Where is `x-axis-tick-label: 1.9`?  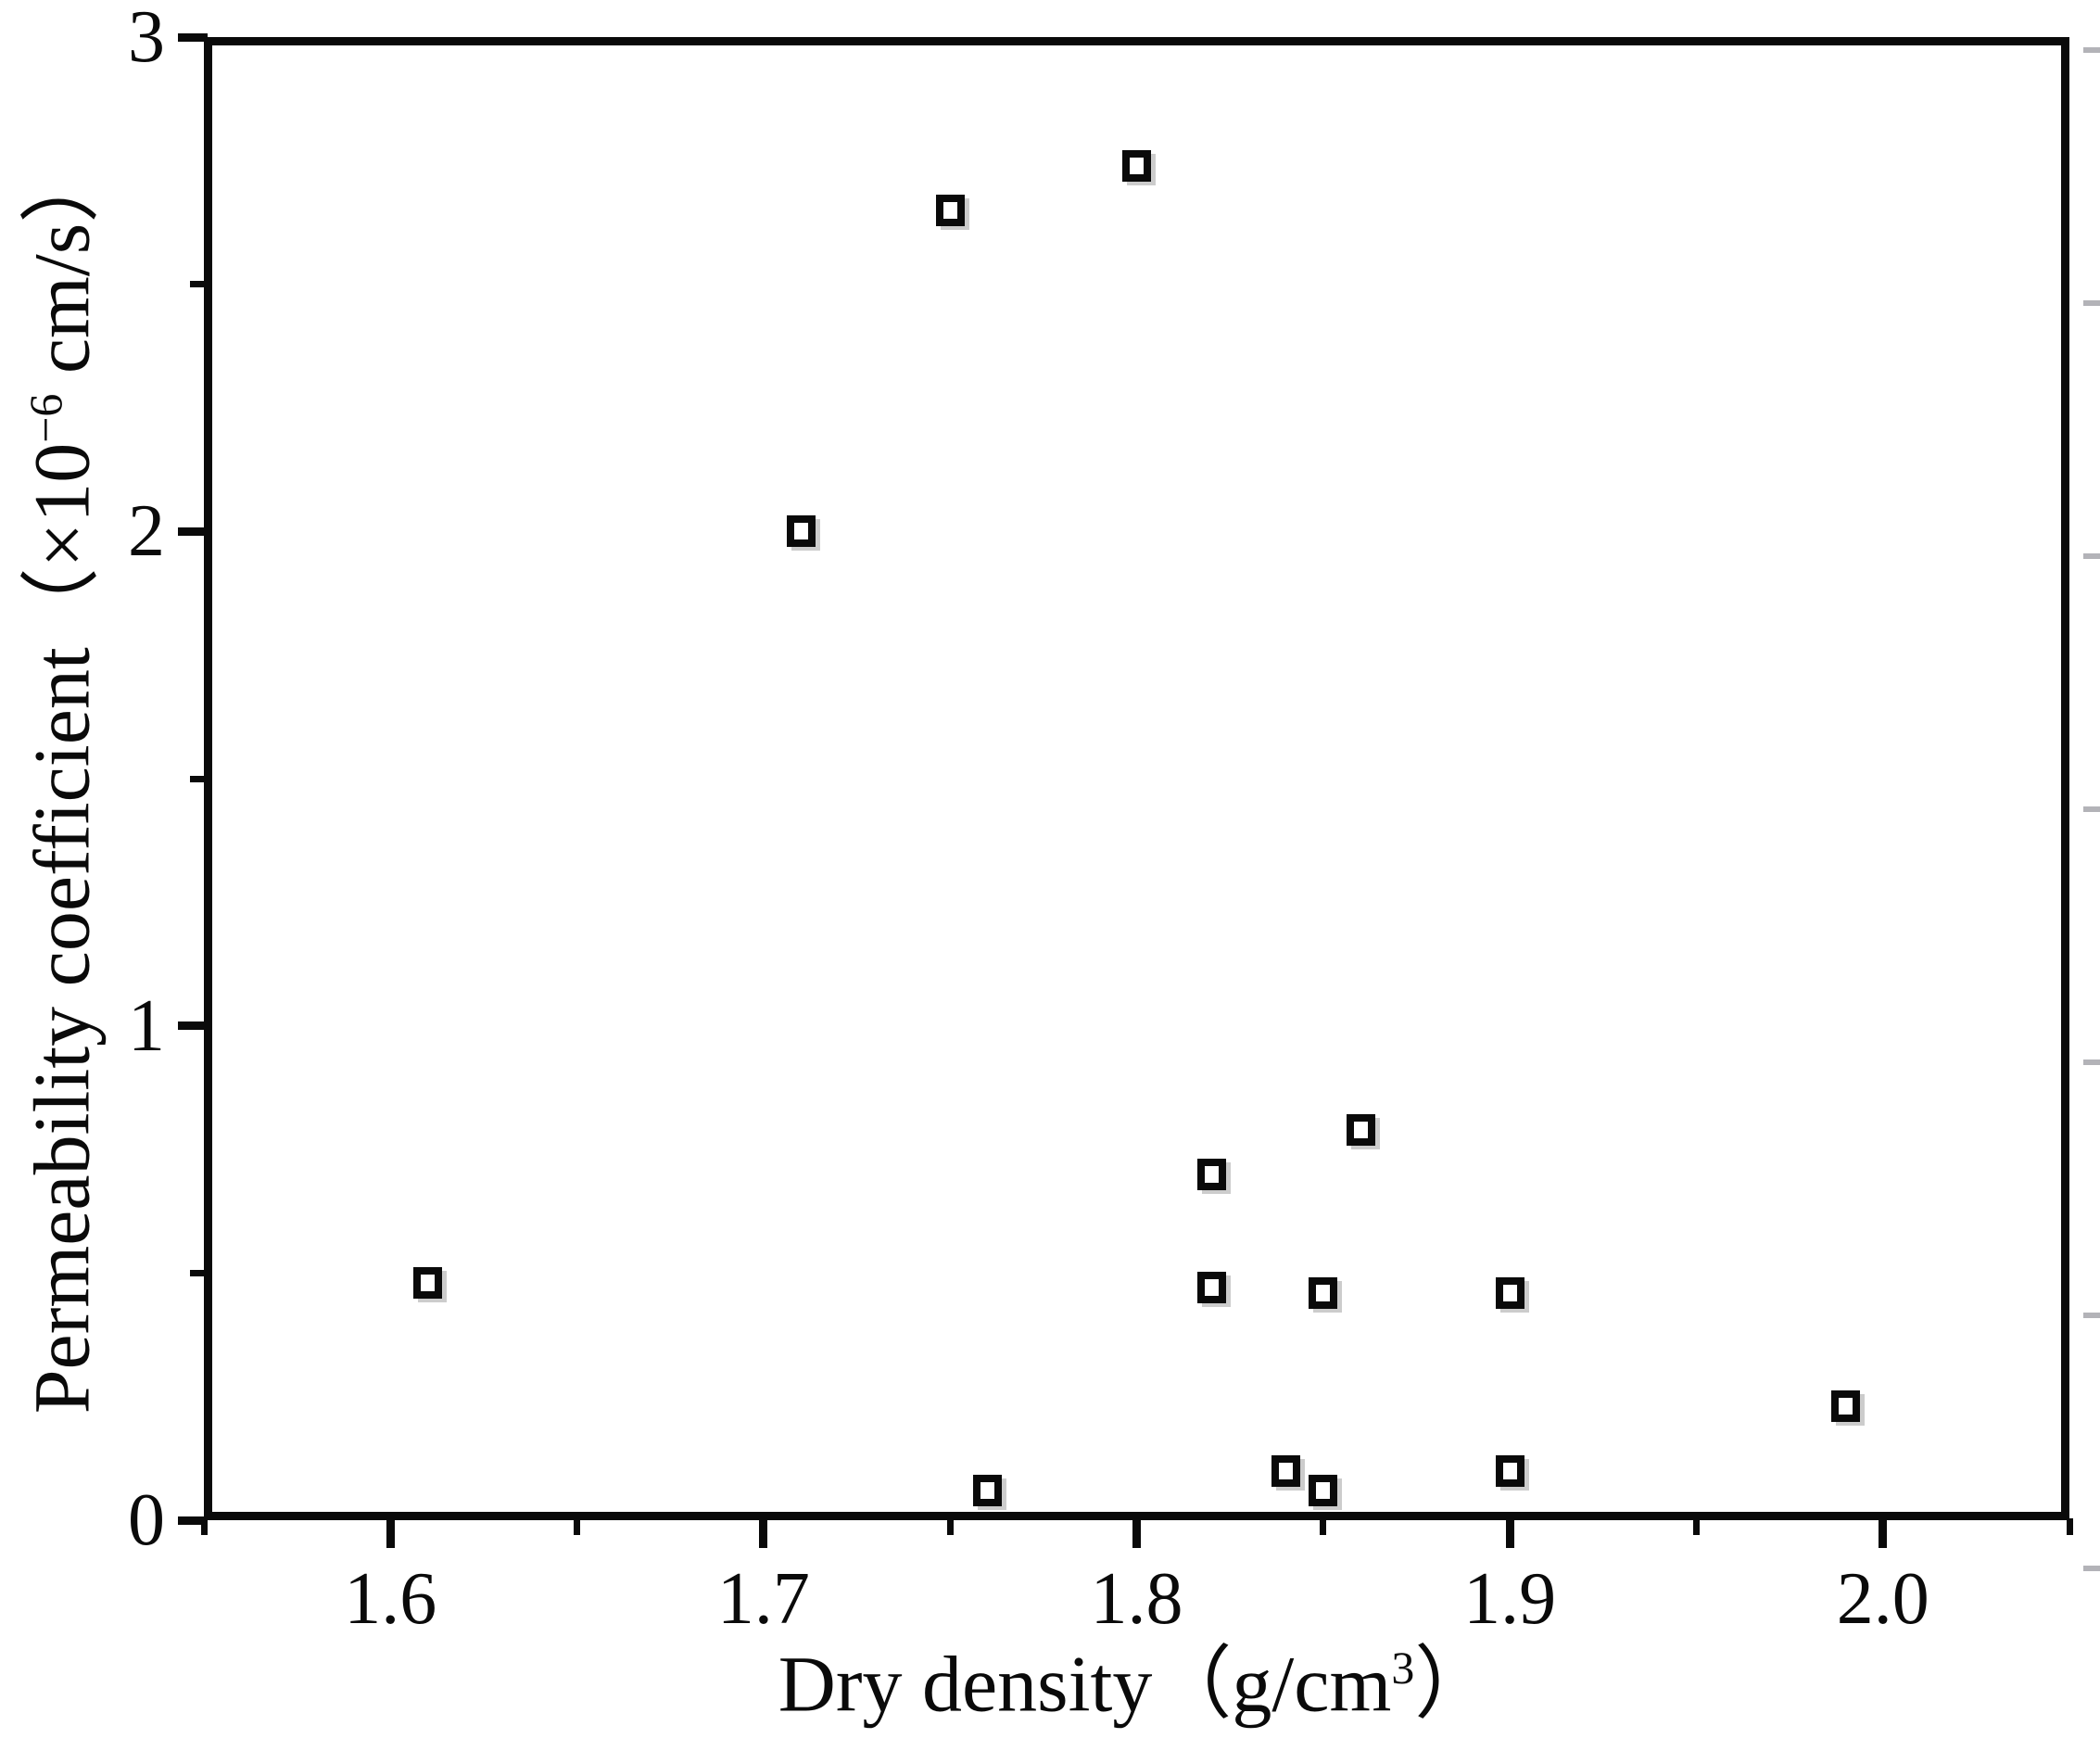
x-axis-tick-label: 1.9 is located at coordinates (1510, 1599).